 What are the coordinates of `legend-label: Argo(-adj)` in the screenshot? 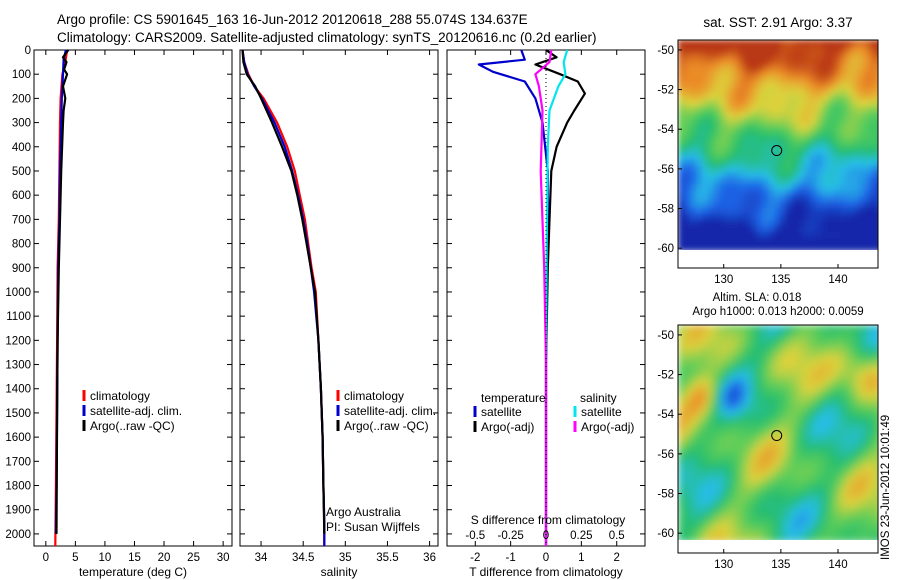 It's located at (607, 427).